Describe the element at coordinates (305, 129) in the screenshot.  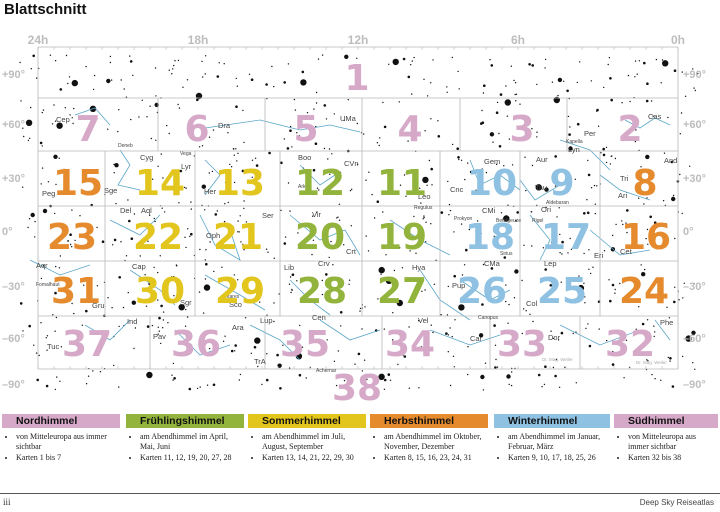
I see `map-tile-5: 5` at that location.